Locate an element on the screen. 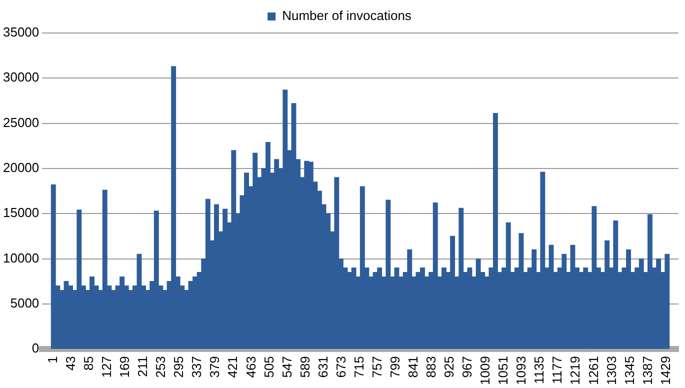 The image size is (685, 388). x-tick-label: 211 is located at coordinates (142, 366).